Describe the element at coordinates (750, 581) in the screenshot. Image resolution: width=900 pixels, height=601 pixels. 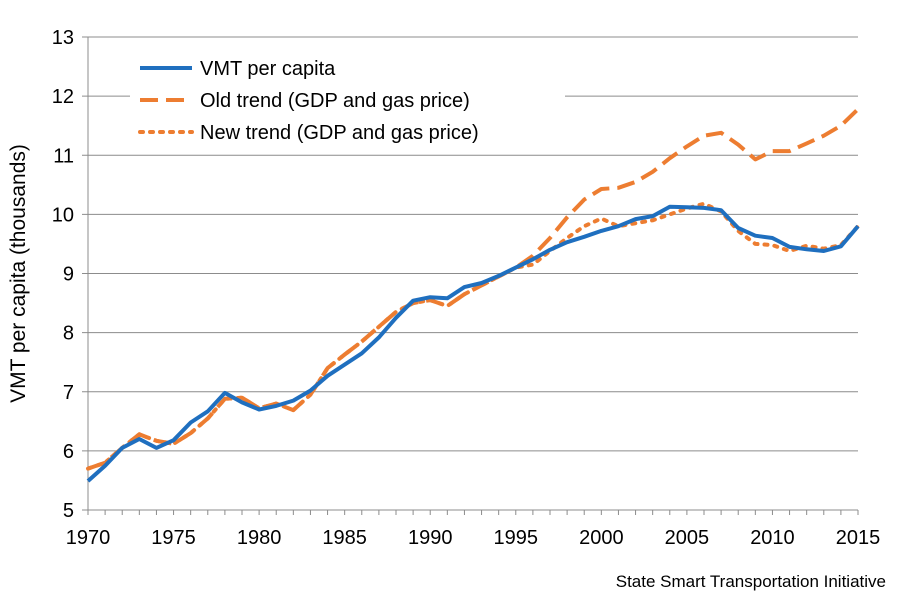
I see `source-credit: State Smart Transportation Initiative` at that location.